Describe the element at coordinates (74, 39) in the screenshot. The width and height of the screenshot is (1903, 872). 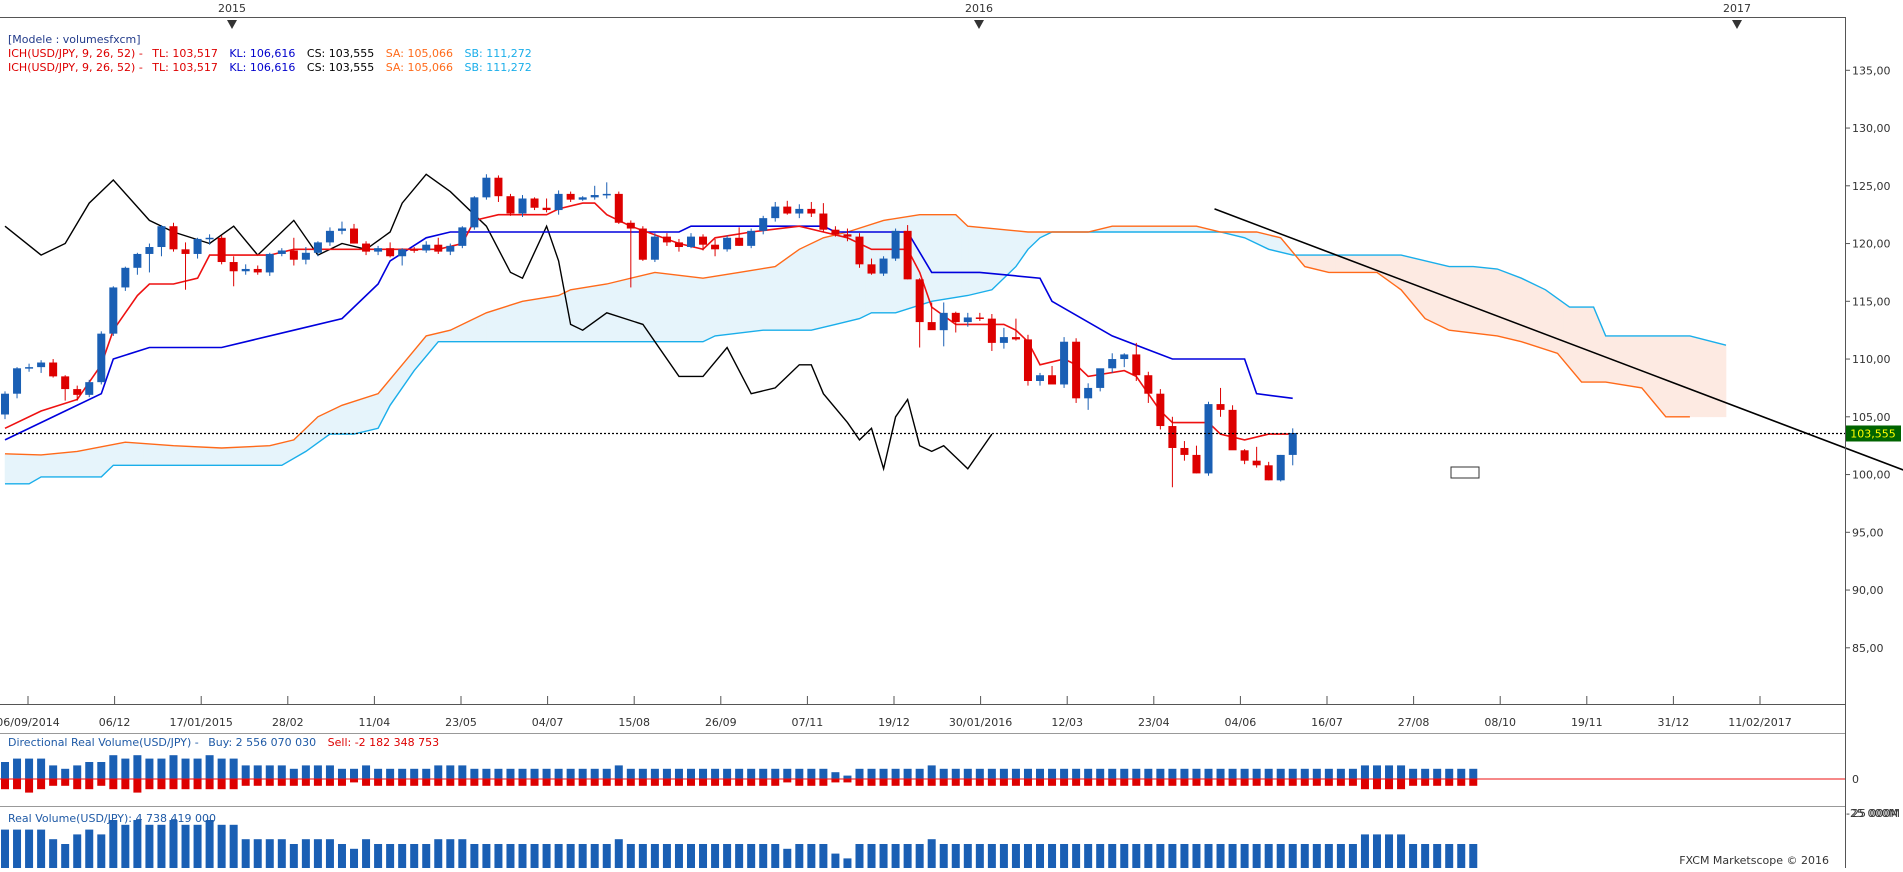
I see `model-label: [Modele : volumesfxcm]` at that location.